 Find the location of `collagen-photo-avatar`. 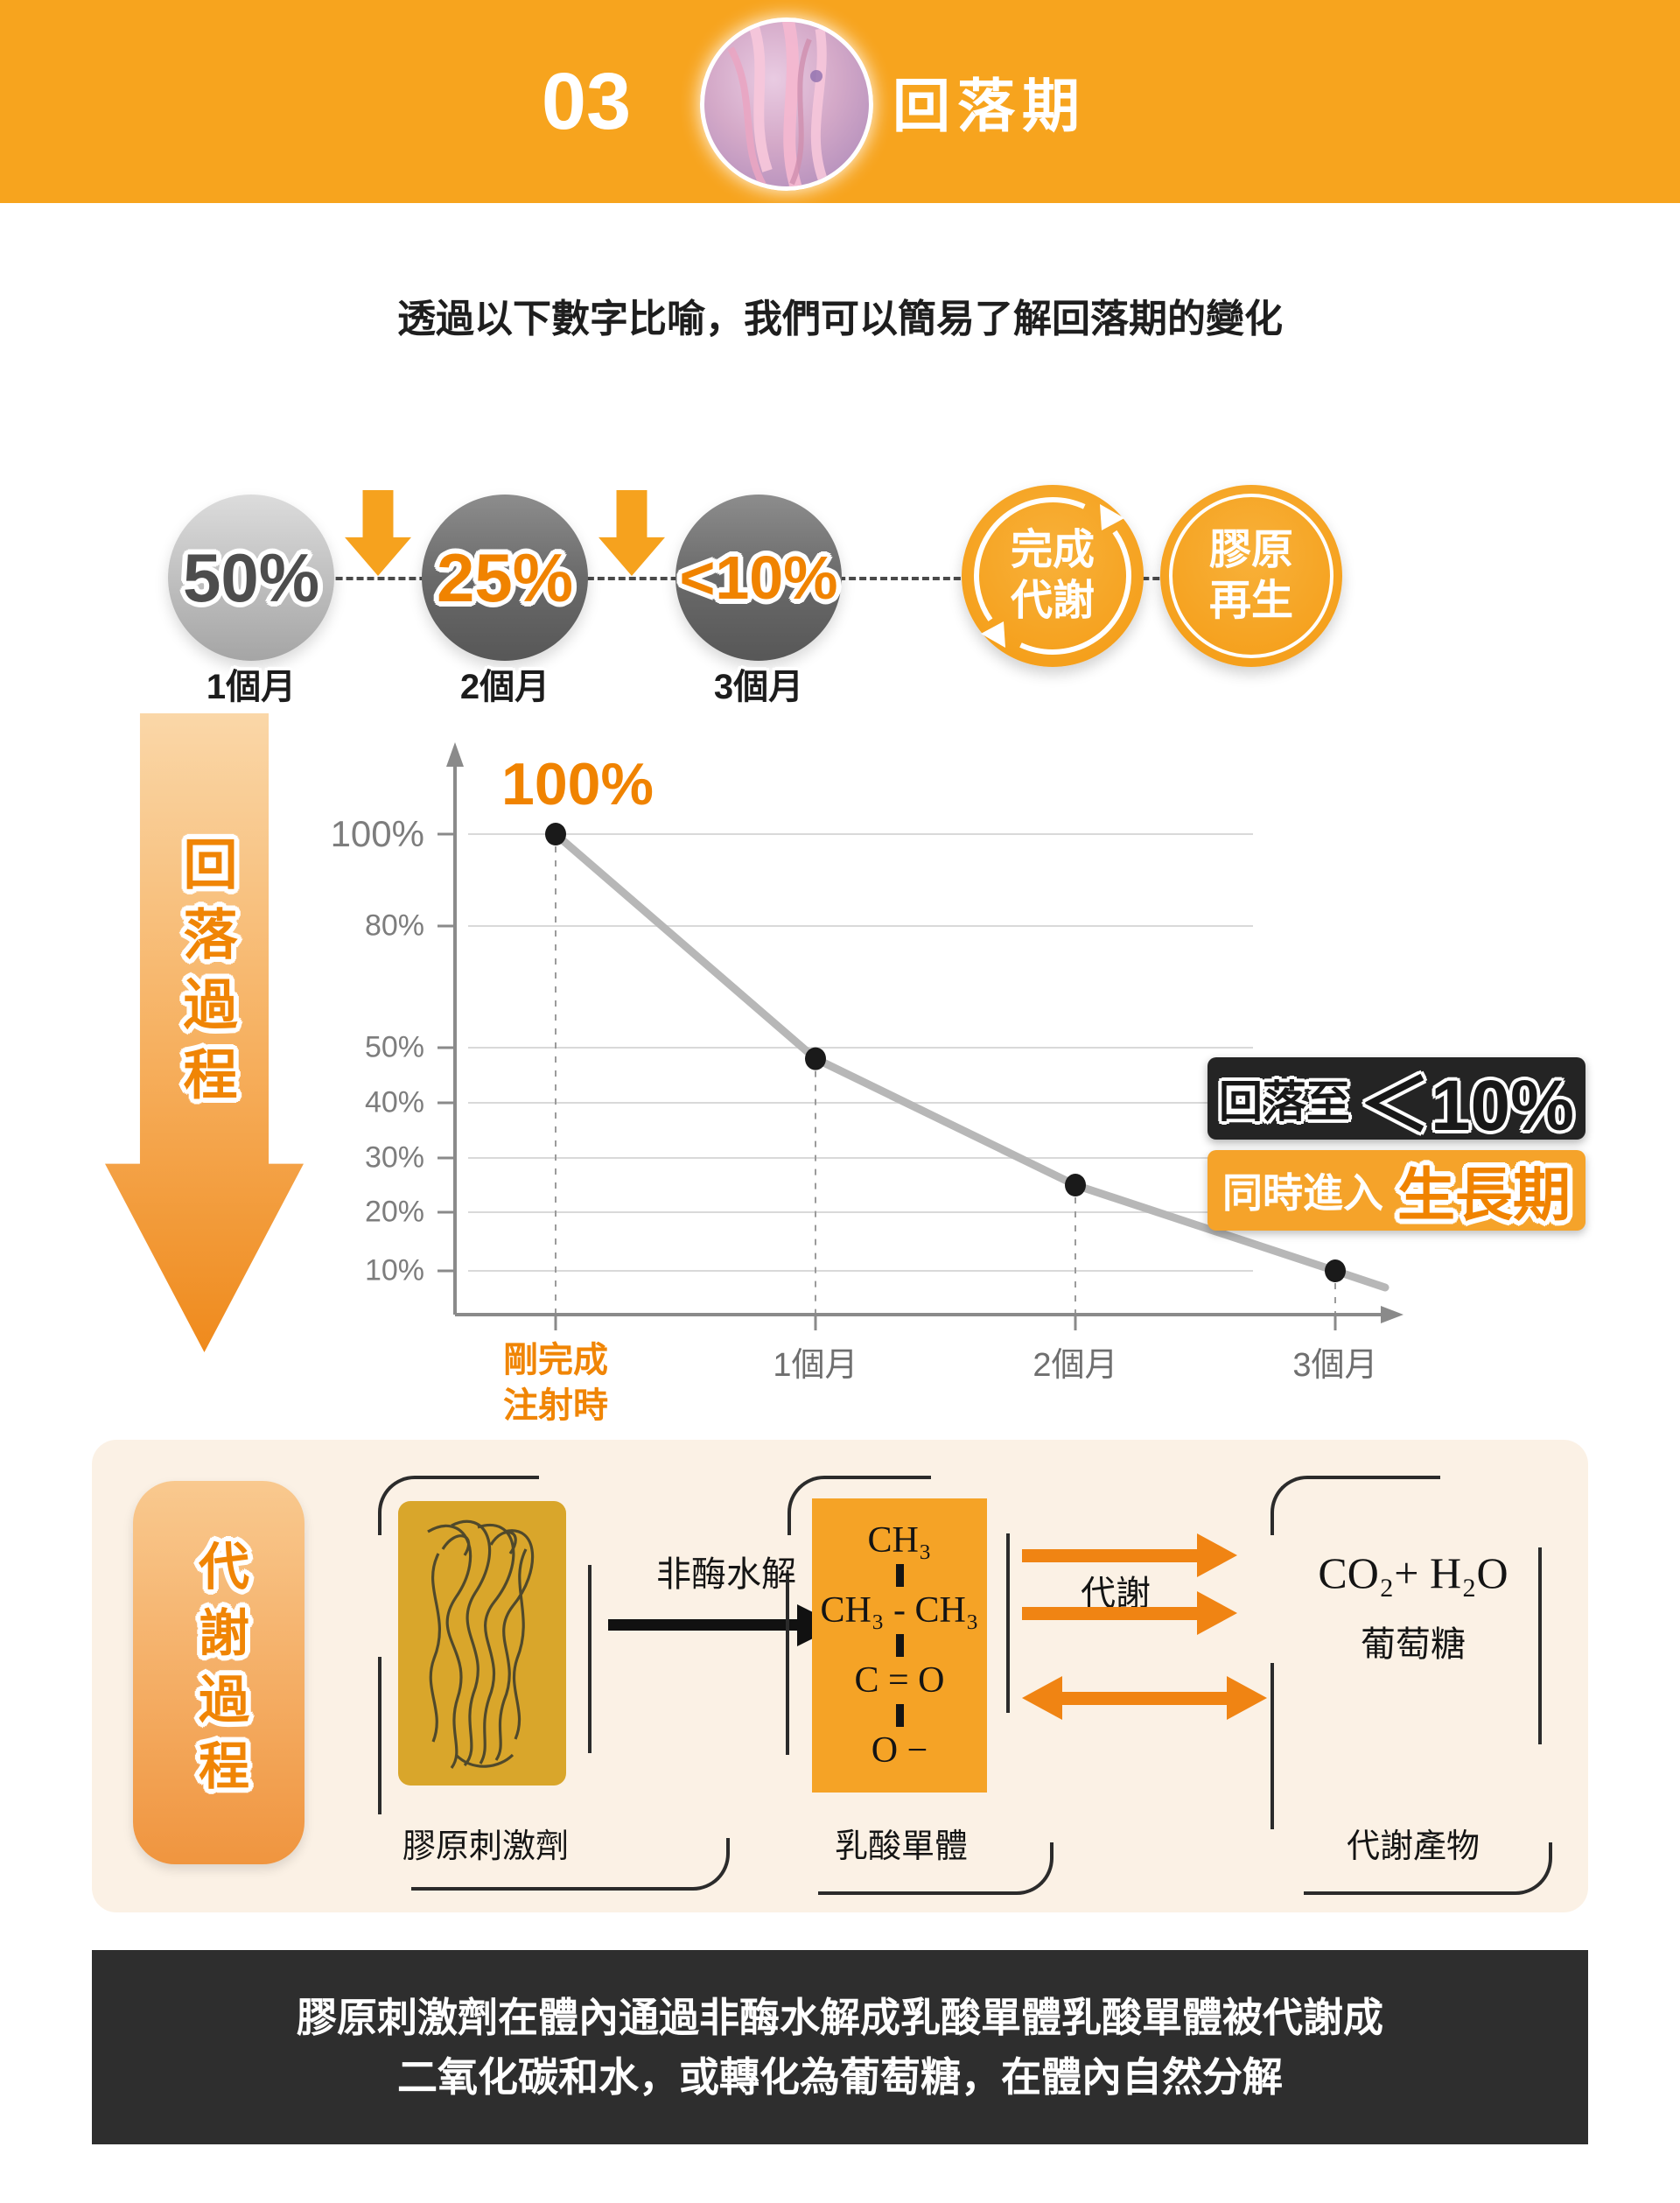

collagen-photo-avatar is located at coordinates (786, 104).